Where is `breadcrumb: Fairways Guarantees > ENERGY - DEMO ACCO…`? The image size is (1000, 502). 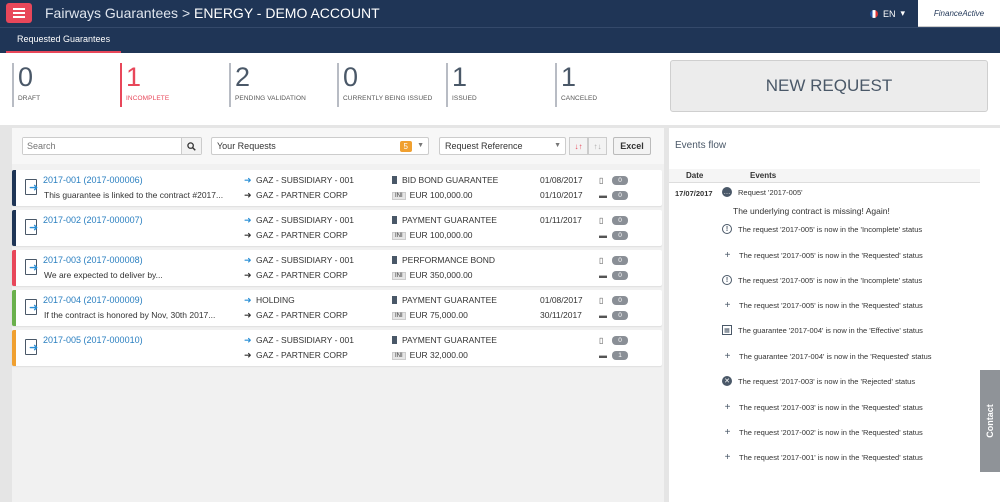
breadcrumb: Fairways Guarantees > ENERGY - DEMO ACCO… is located at coordinates (212, 13).